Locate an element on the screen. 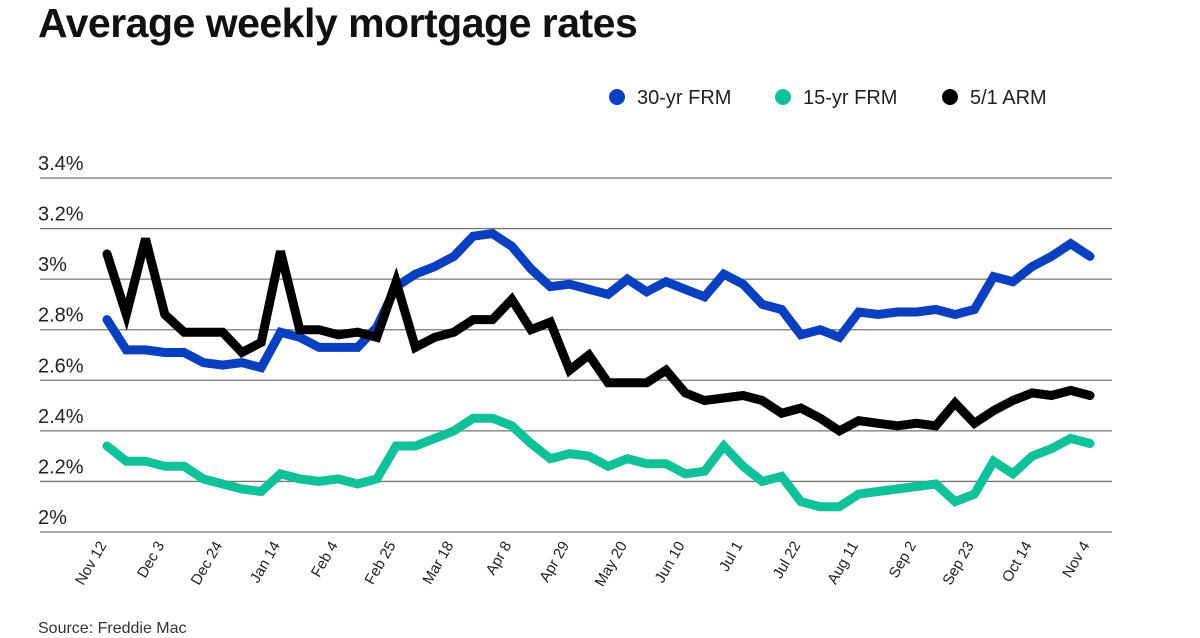 Image resolution: width=1200 pixels, height=638 pixels. y-tick-label: 2.2% is located at coordinates (61, 467).